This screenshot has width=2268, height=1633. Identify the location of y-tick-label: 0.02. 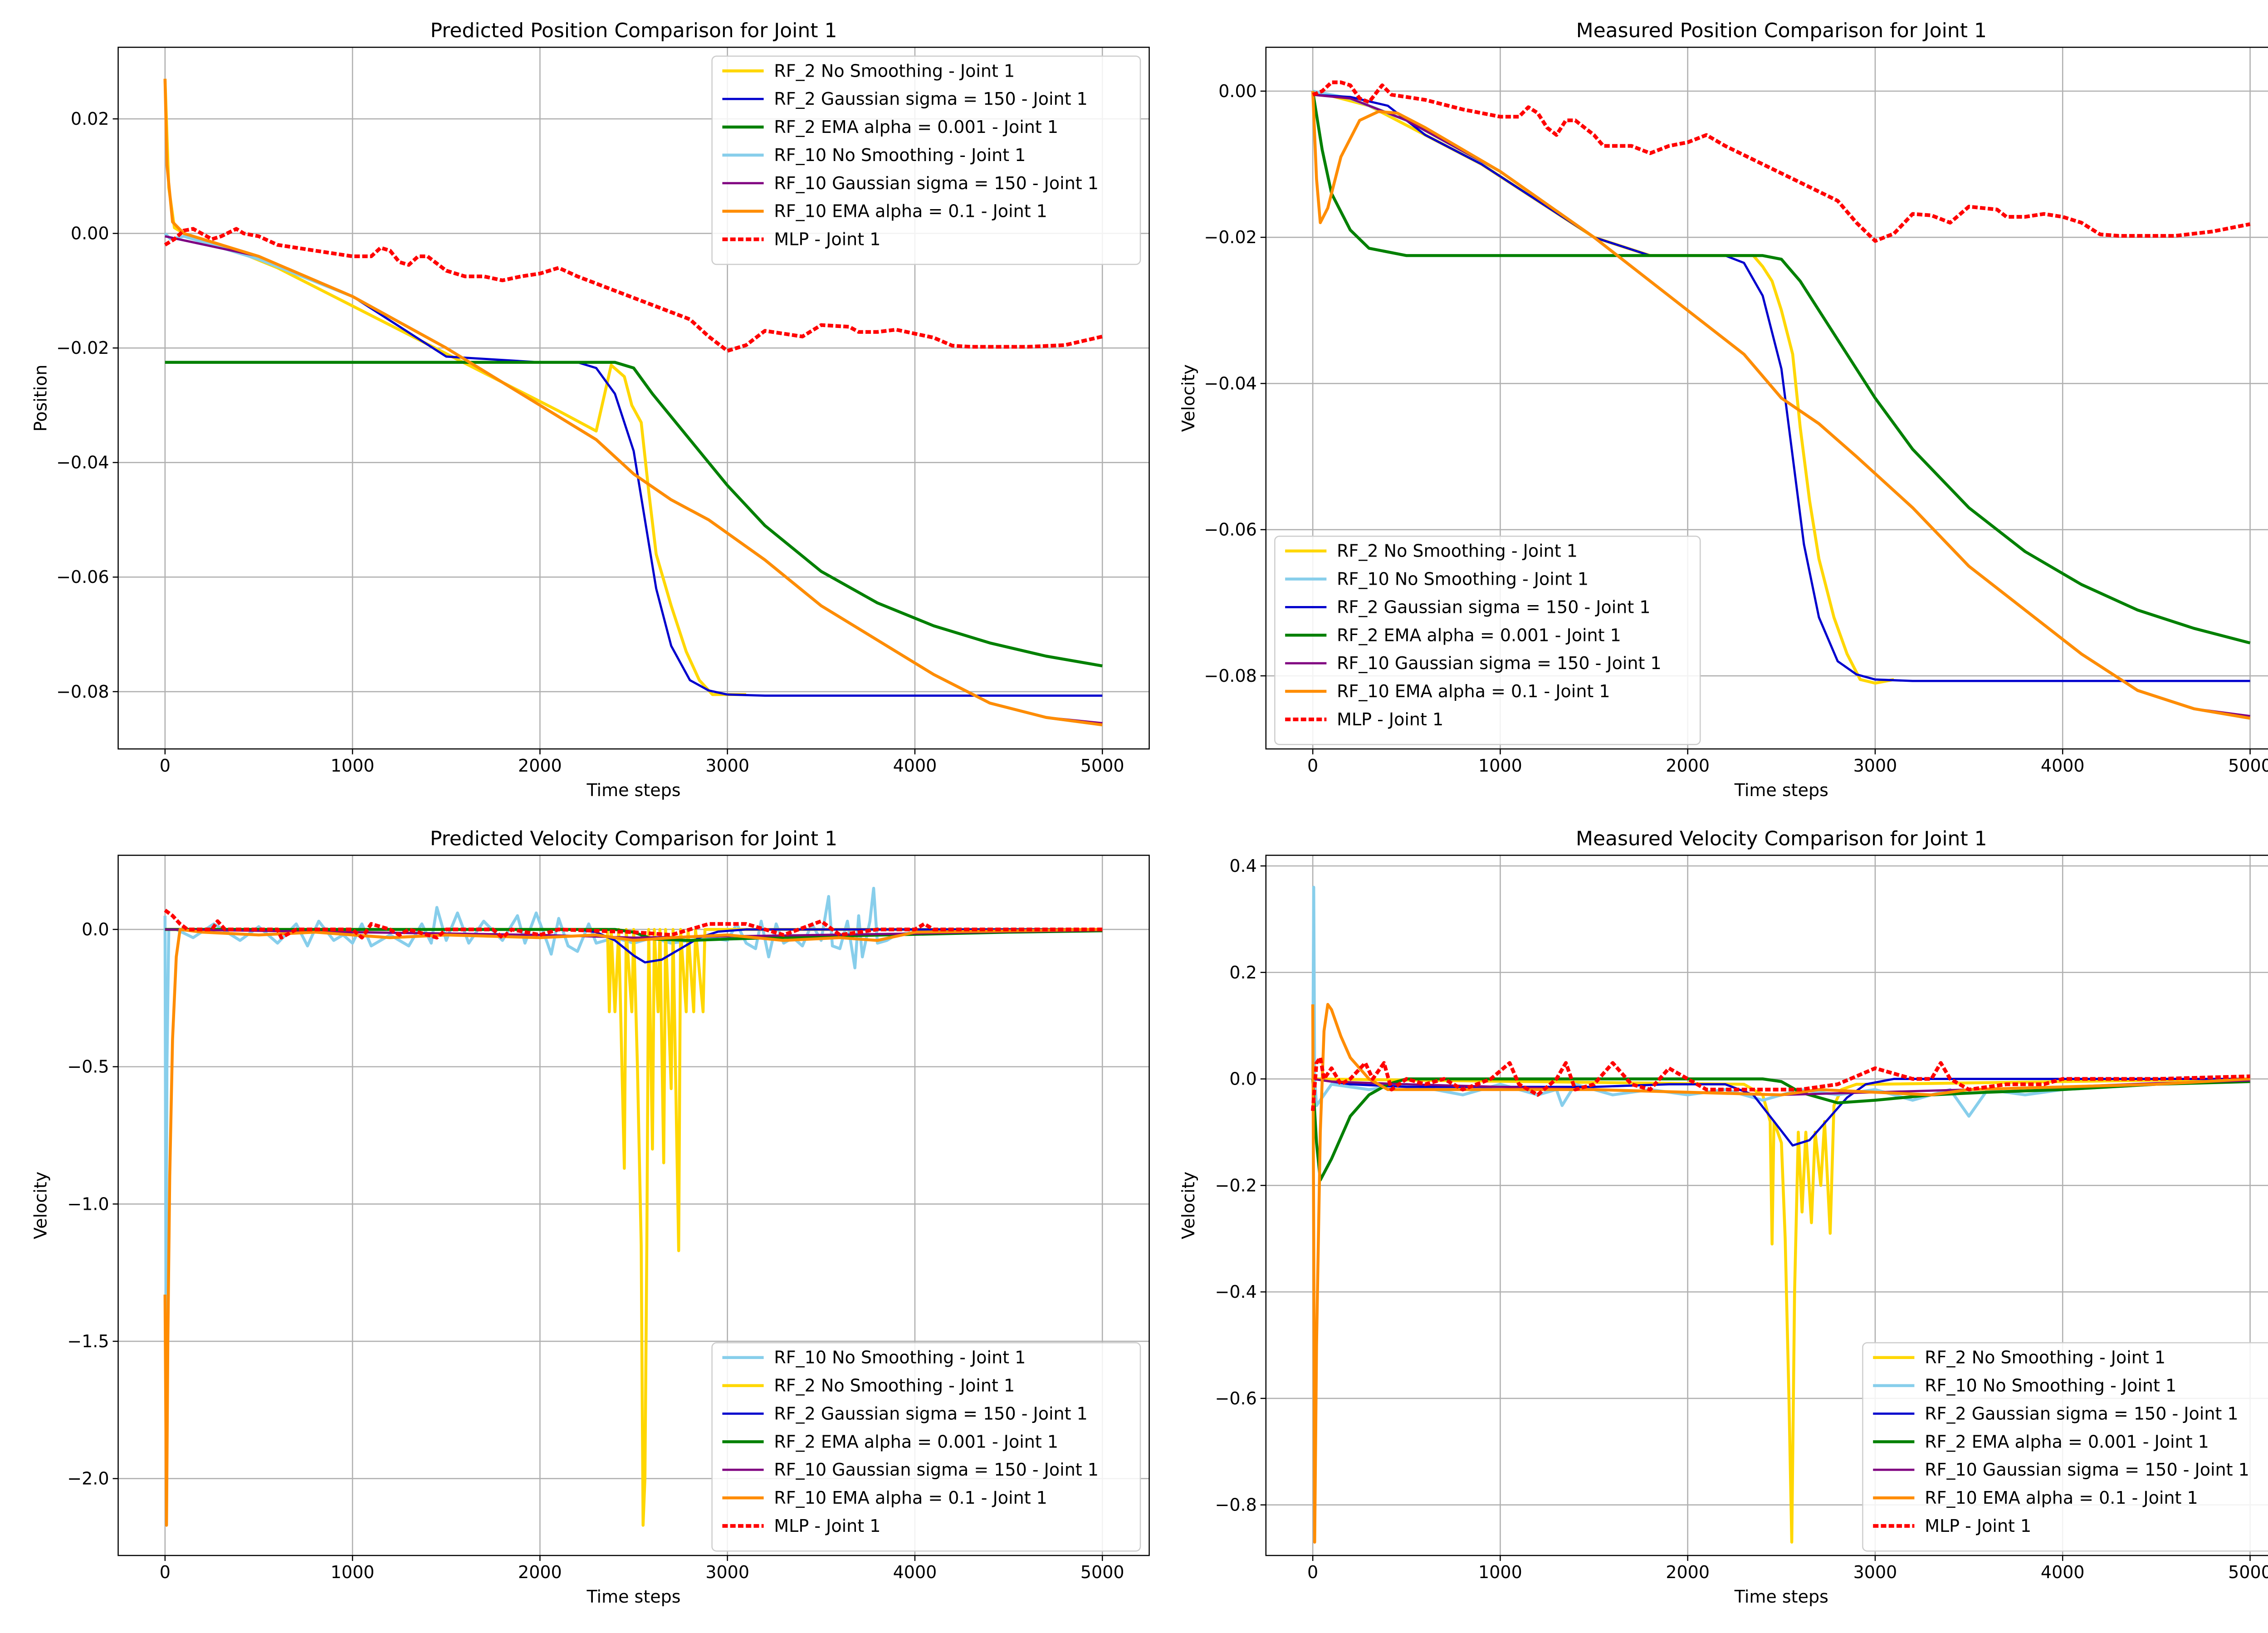
(90, 119).